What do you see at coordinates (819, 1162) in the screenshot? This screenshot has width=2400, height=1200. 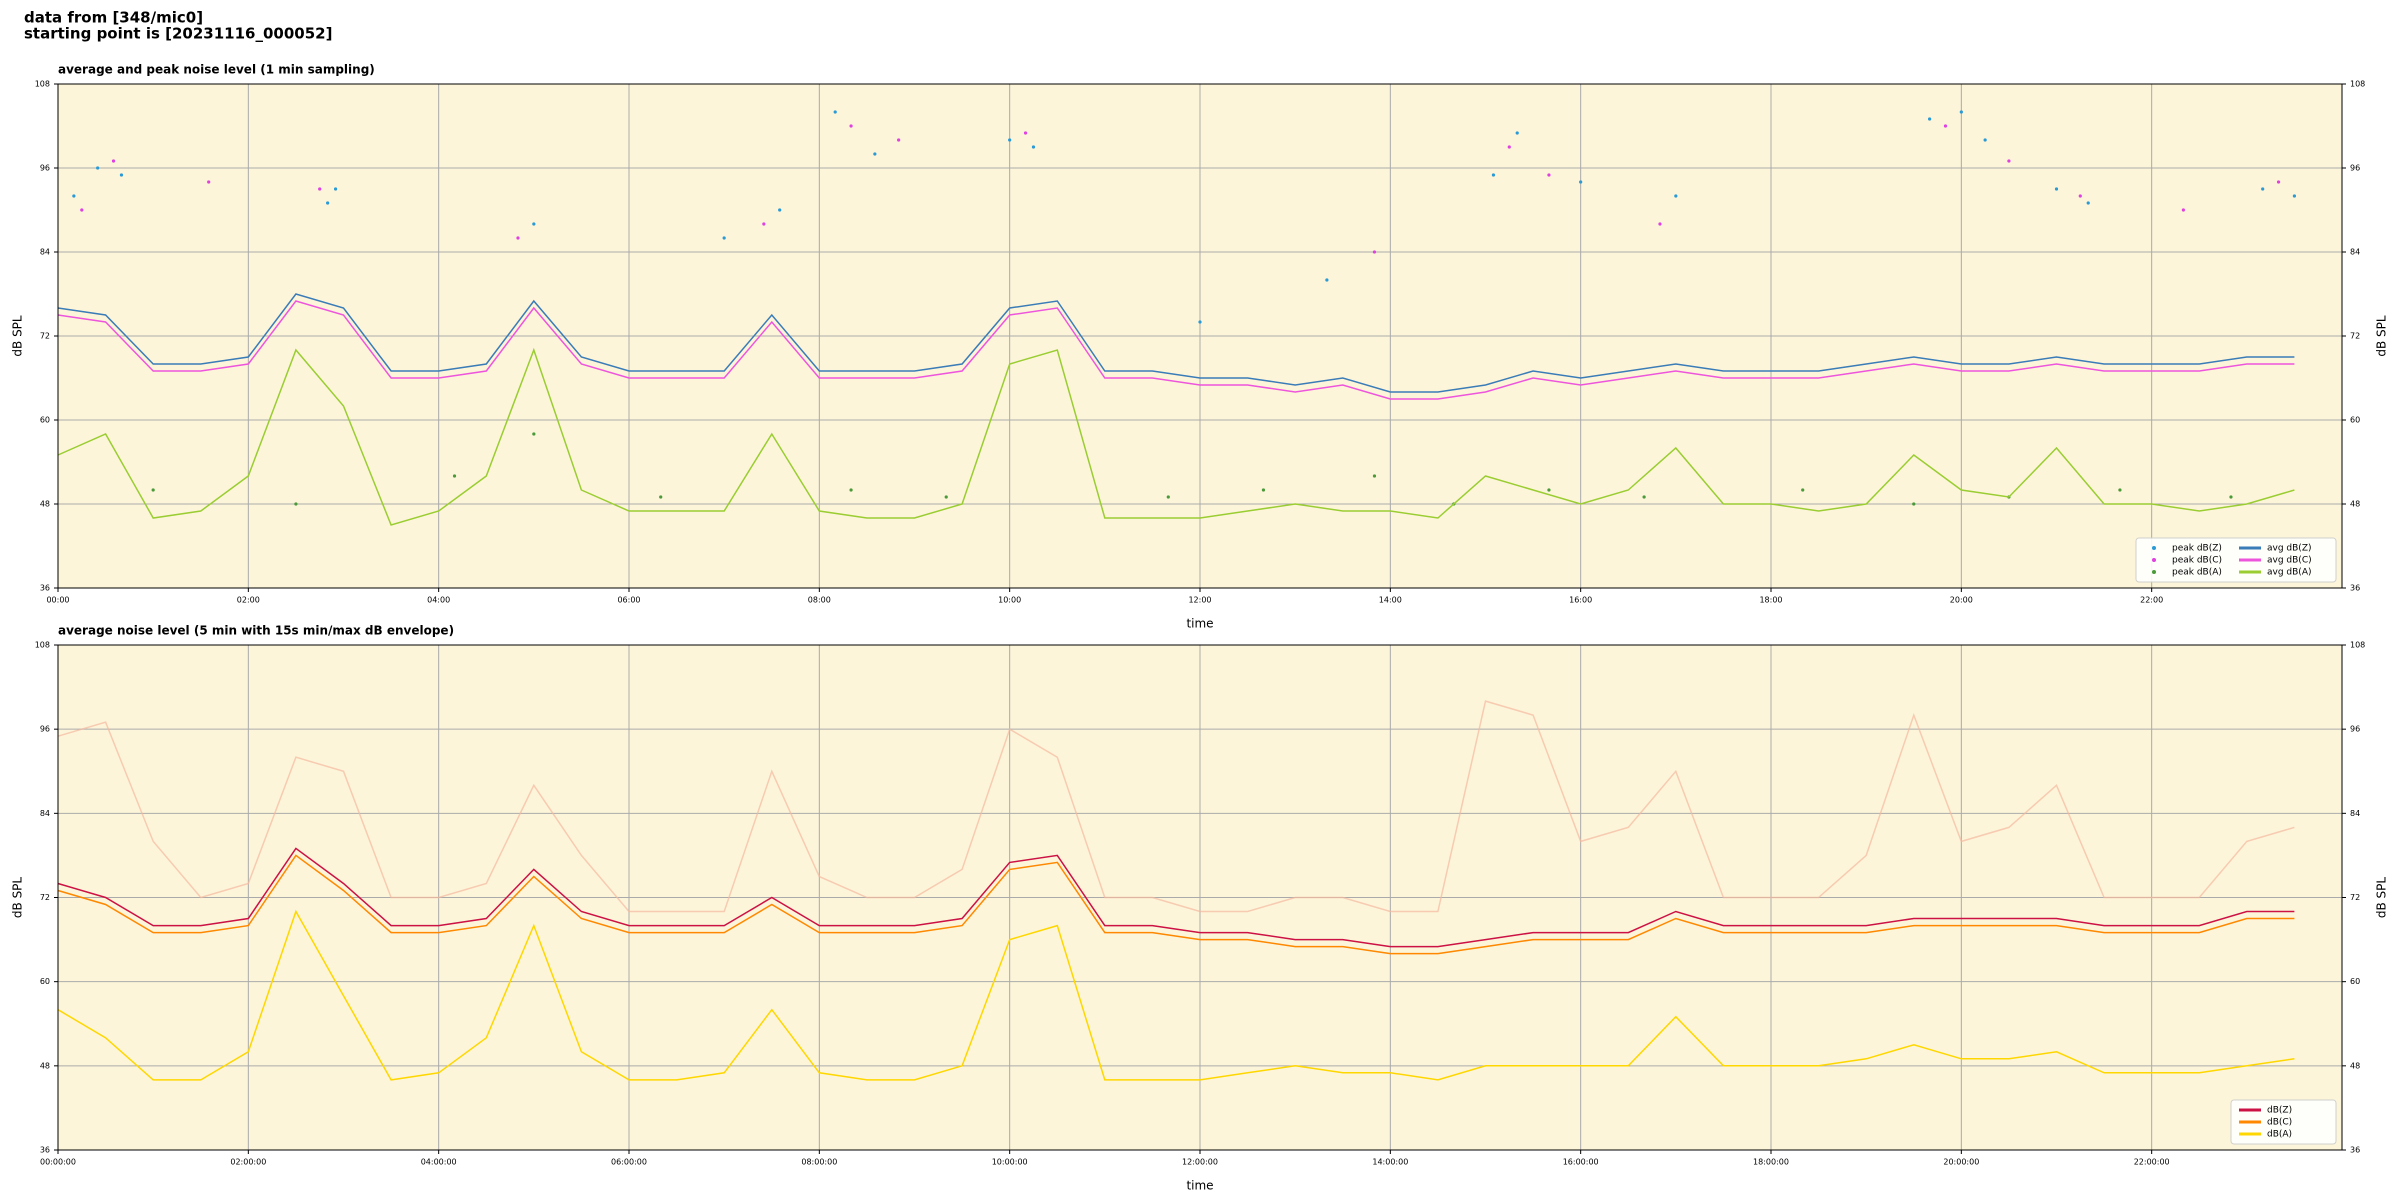 I see `x-tick-label: 08:00:00` at bounding box center [819, 1162].